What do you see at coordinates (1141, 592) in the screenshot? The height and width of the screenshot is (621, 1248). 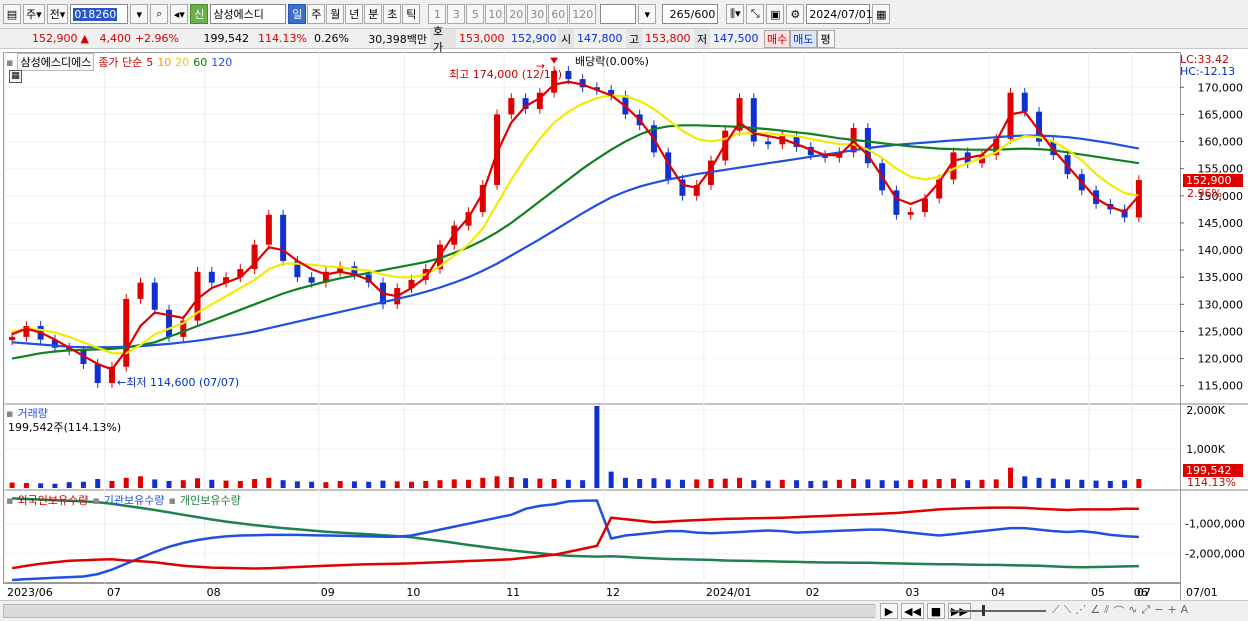 I see `x-tick-label: 06` at bounding box center [1141, 592].